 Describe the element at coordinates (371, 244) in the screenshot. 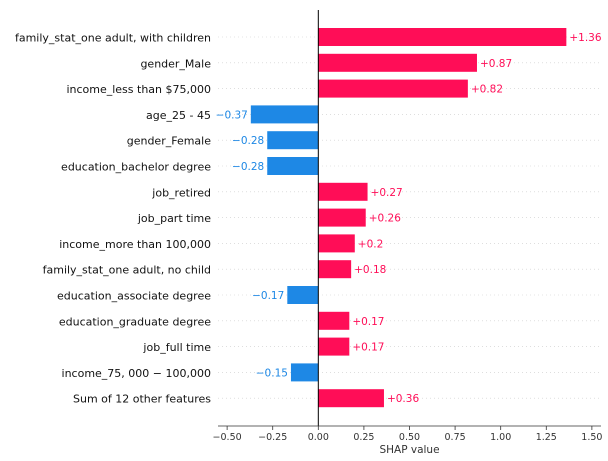

I see `bar-value-label: +0.2` at that location.